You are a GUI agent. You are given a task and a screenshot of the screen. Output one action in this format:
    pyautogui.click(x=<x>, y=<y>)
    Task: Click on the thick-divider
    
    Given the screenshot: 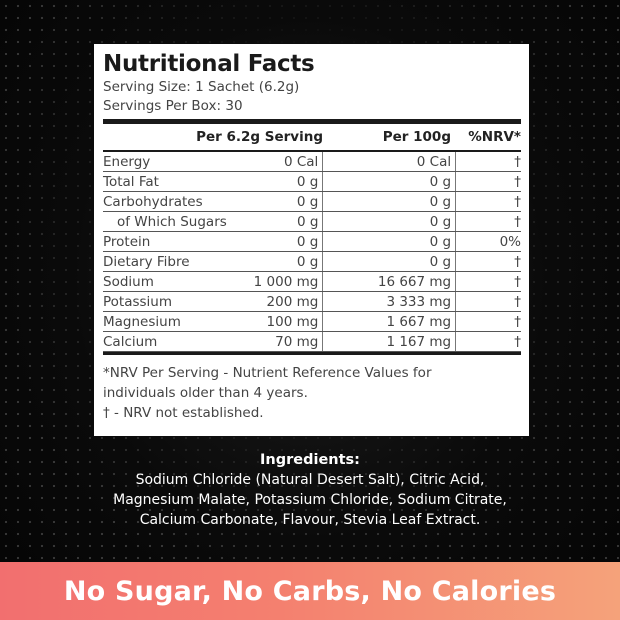 What is the action you would take?
    pyautogui.click(x=312, y=121)
    